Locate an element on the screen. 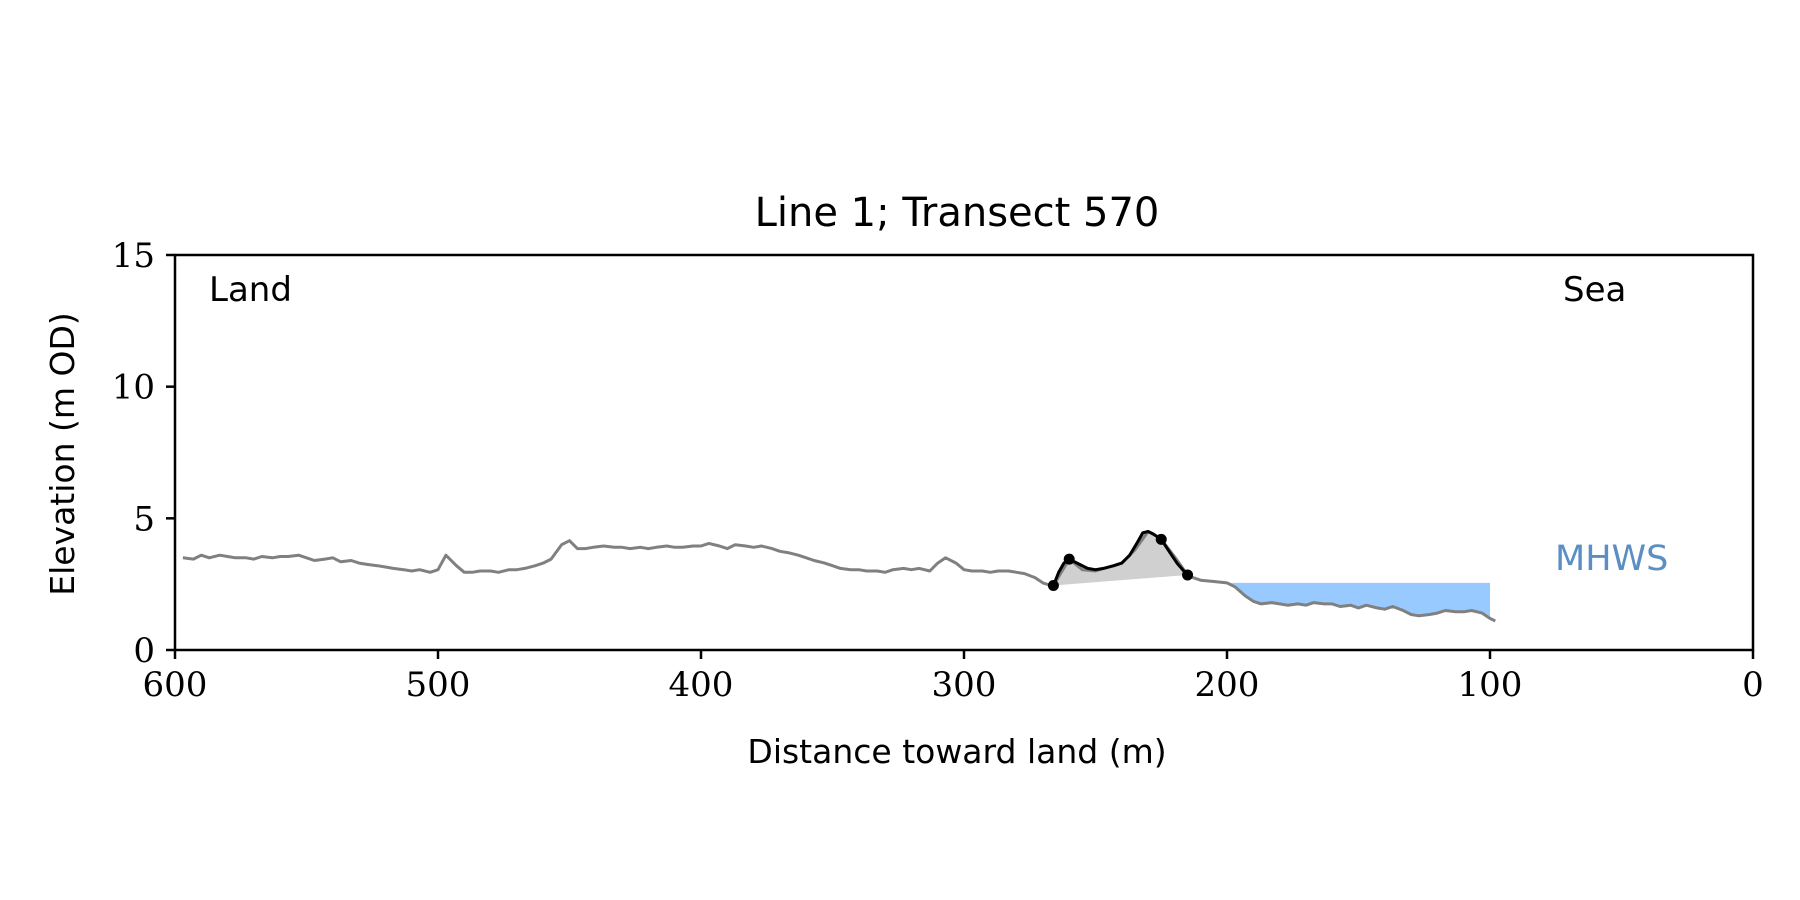 The width and height of the screenshot is (1800, 900). sea-annotation: Sea is located at coordinates (1594, 290).